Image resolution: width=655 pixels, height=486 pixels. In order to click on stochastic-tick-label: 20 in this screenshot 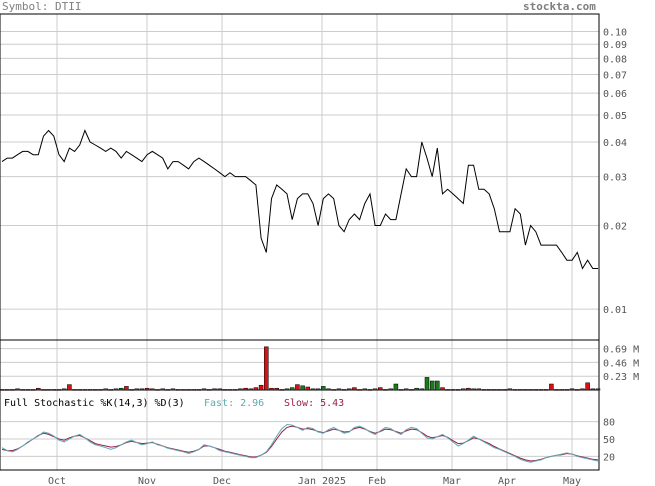, I will do `click(609, 457)`.